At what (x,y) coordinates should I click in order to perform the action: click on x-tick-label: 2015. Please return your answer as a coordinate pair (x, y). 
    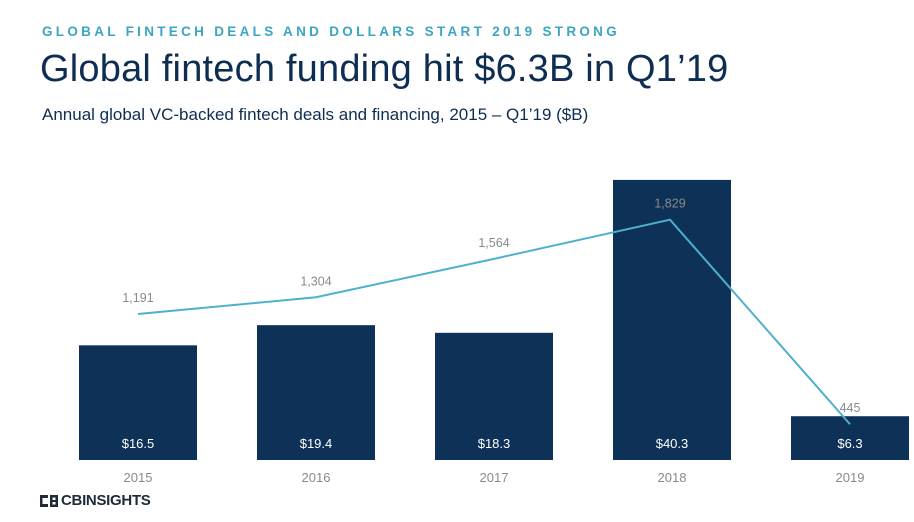
    Looking at the image, I should click on (138, 477).